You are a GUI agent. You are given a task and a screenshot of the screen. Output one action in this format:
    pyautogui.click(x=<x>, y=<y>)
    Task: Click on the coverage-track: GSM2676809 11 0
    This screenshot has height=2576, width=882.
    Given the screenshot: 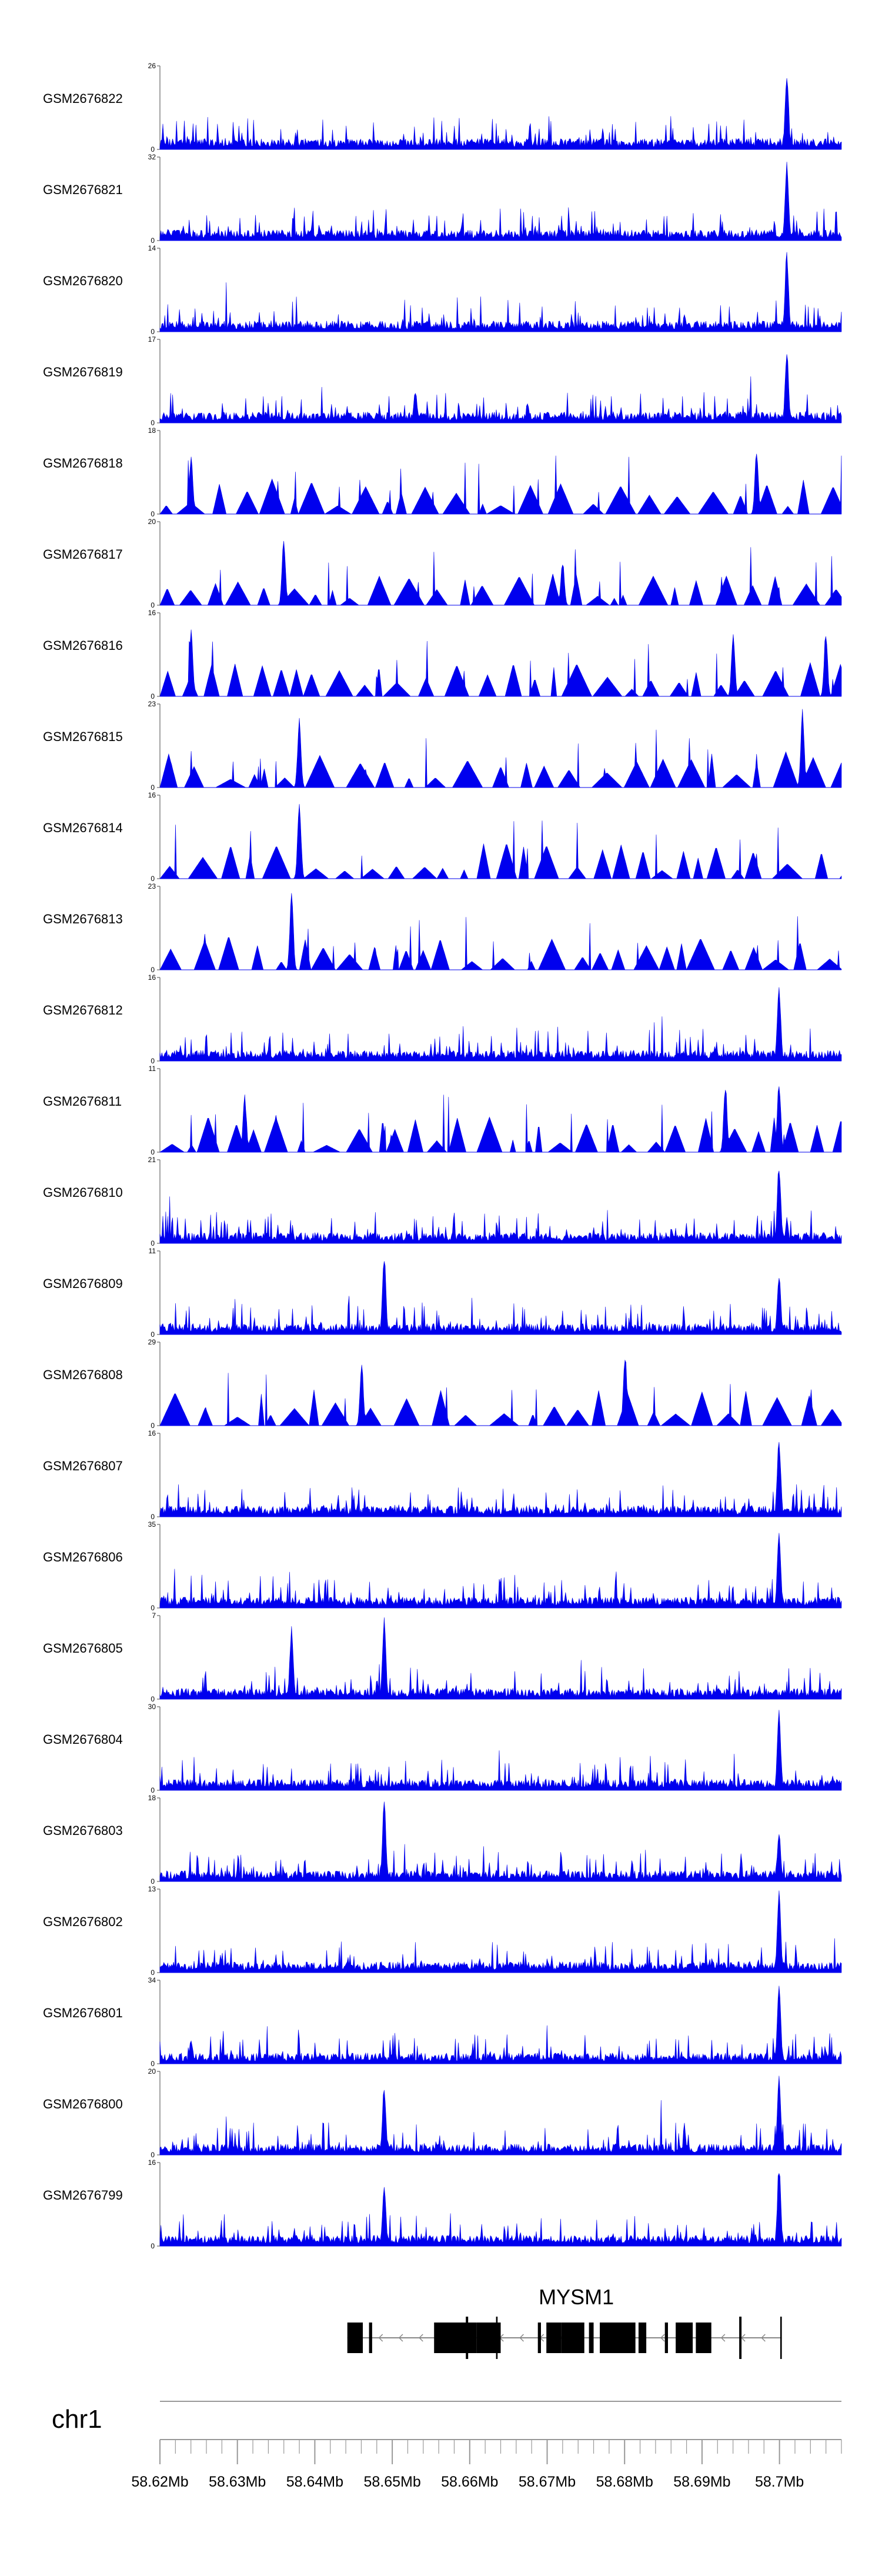 What is the action you would take?
    pyautogui.click(x=442, y=1293)
    